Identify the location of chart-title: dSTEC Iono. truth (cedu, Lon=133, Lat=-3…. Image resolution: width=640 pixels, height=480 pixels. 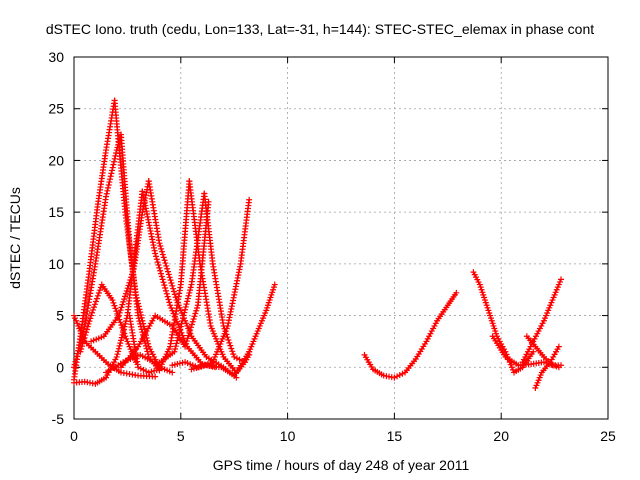
(320, 29).